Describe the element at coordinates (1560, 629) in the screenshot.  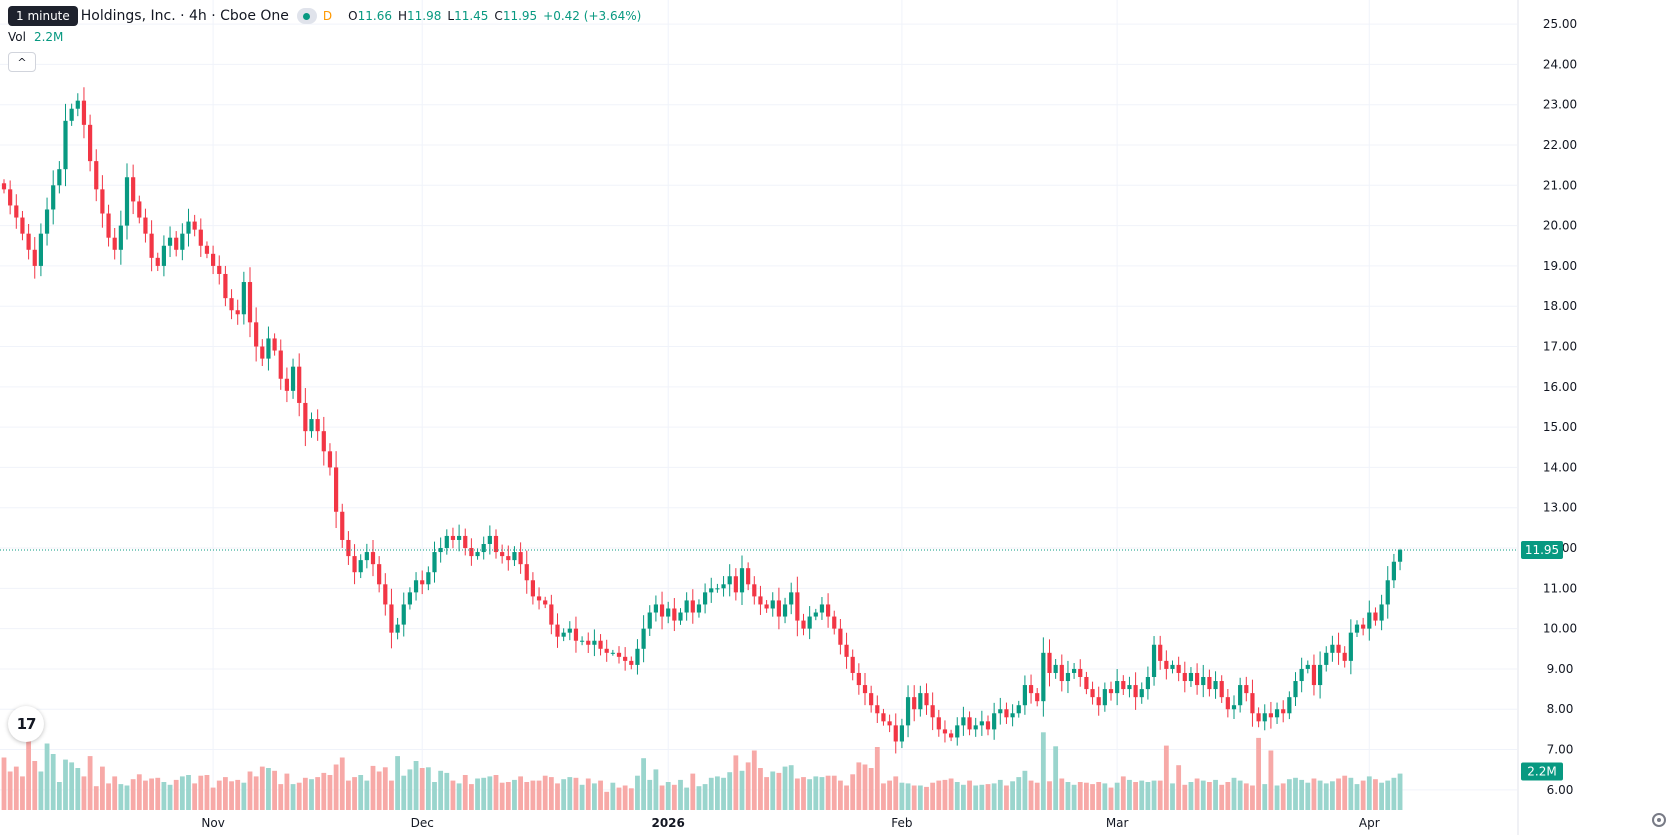
I see `price-tick-label: 10.00` at that location.